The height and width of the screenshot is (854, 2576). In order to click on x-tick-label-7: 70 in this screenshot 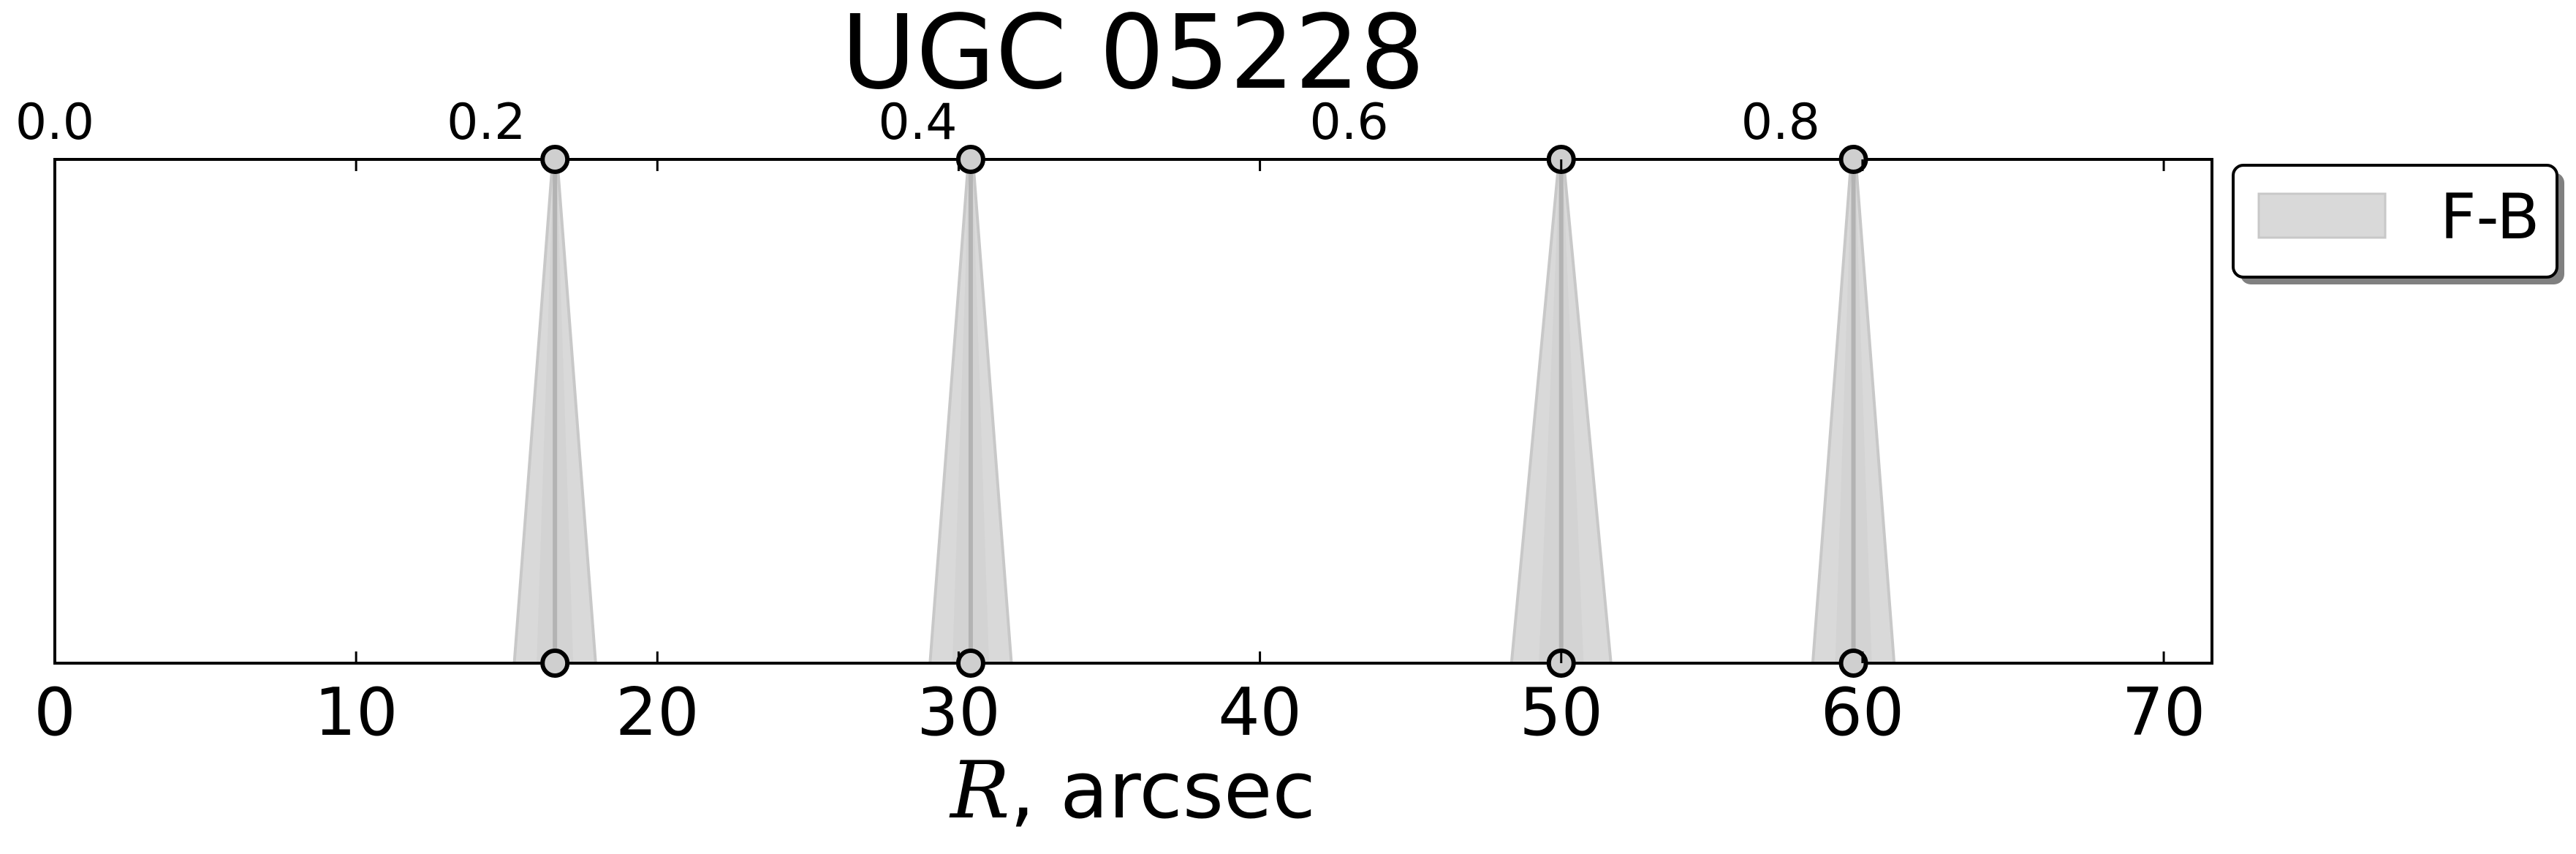, I will do `click(2164, 712)`.